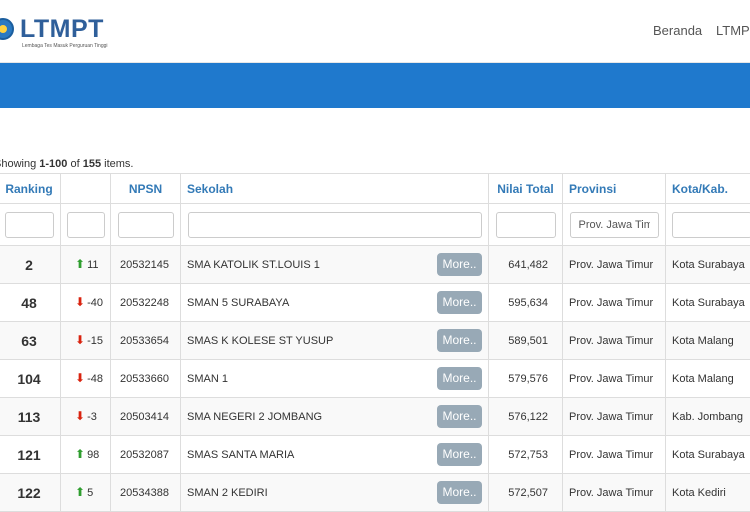 The width and height of the screenshot is (750, 512). What do you see at coordinates (227, 493) in the screenshot?
I see `school-name: SMAN 2 KEDIRI` at bounding box center [227, 493].